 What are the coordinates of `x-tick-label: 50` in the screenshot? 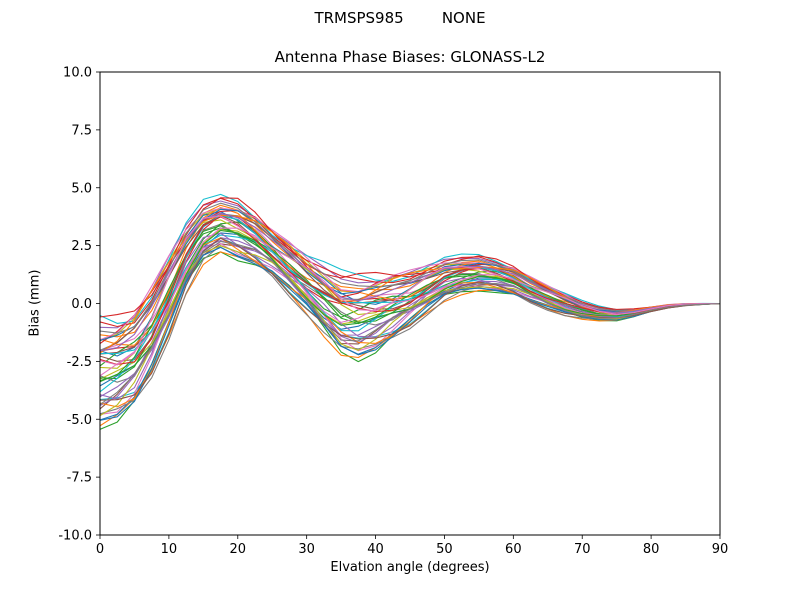 It's located at (444, 549).